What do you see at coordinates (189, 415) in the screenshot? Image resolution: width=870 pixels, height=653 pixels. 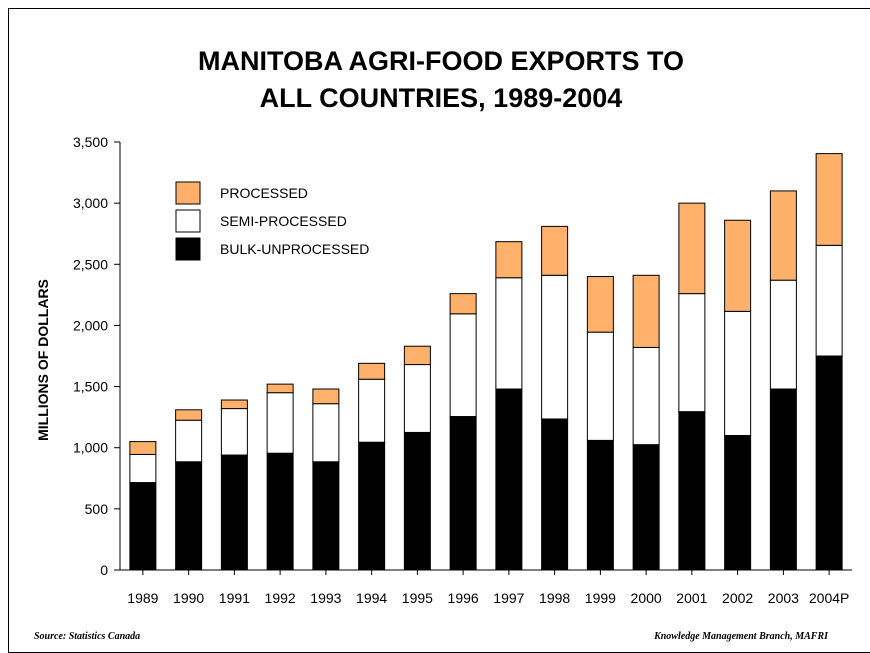 I see `bar-segment-processed-1990` at bounding box center [189, 415].